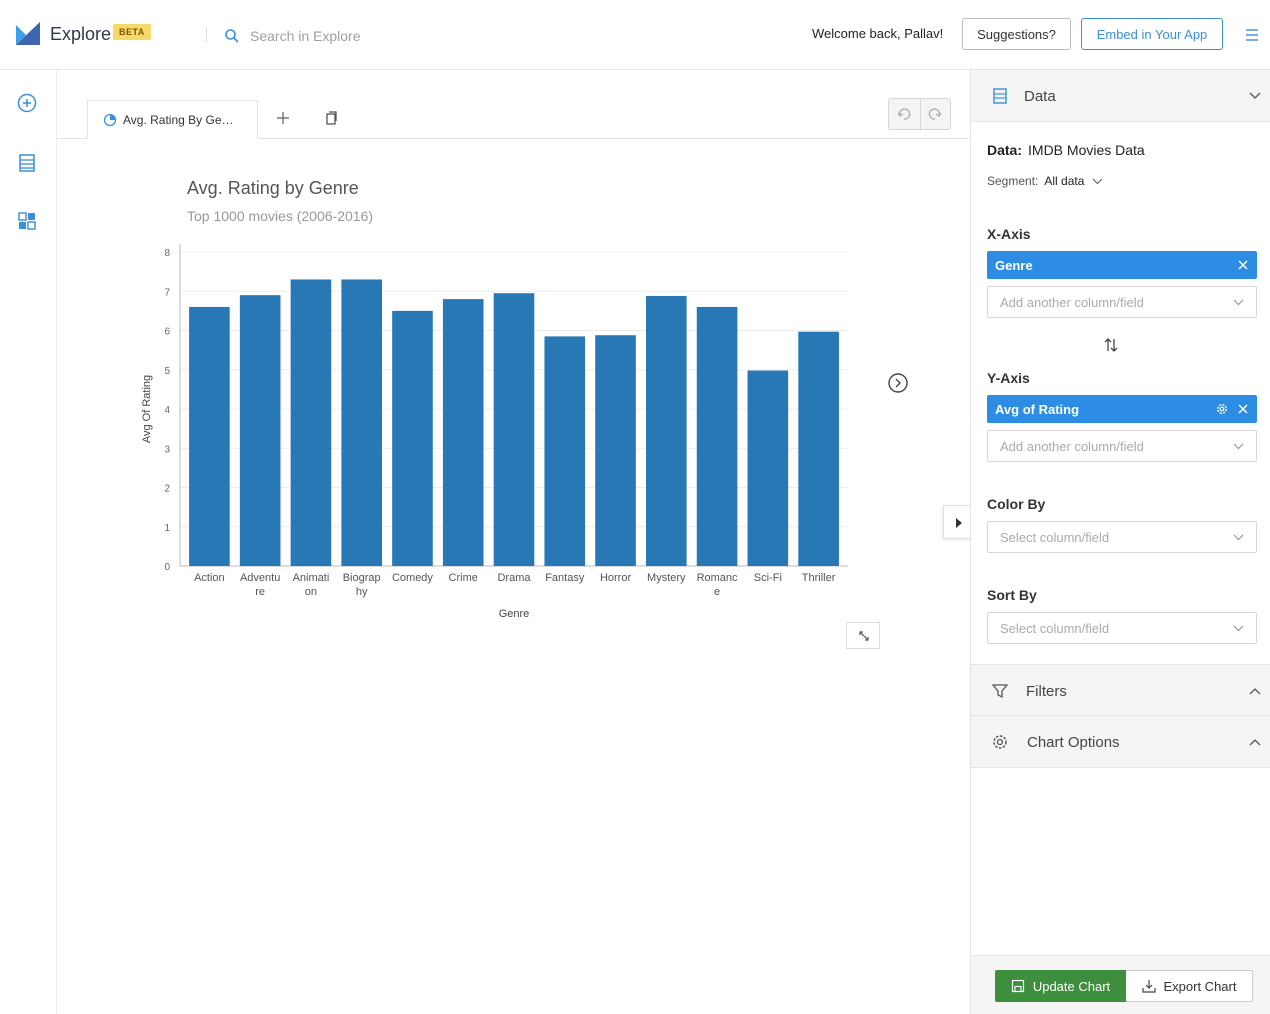 This screenshot has width=1270, height=1014. Describe the element at coordinates (1037, 409) in the screenshot. I see `y-axis-field-name: Avg of Rating` at that location.